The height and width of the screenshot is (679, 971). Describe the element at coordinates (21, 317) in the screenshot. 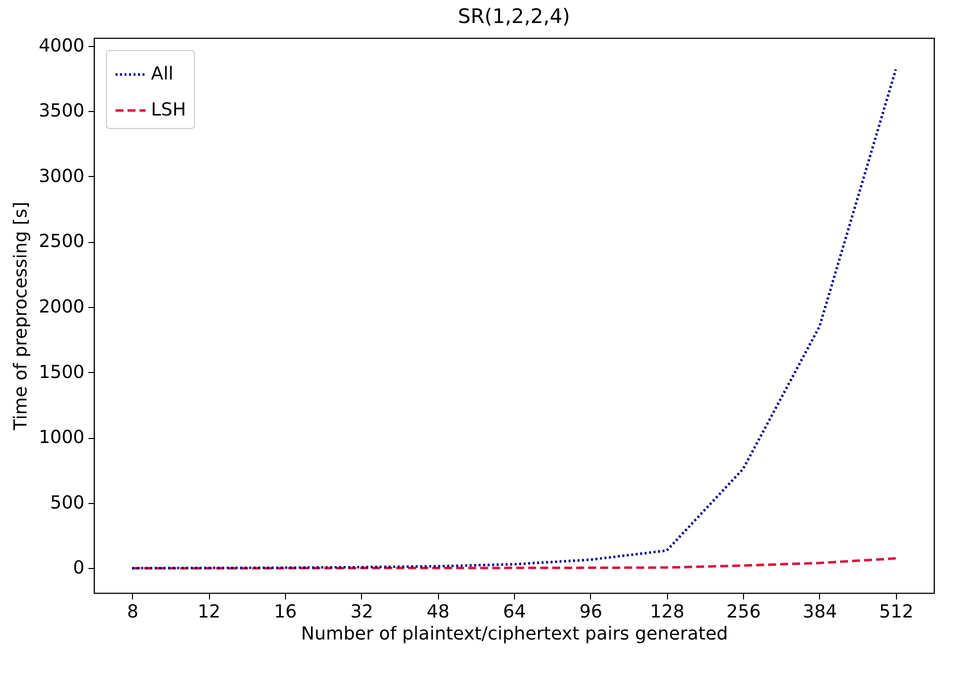

I see `y-axis-title: Time of preprocessing [s]` at that location.